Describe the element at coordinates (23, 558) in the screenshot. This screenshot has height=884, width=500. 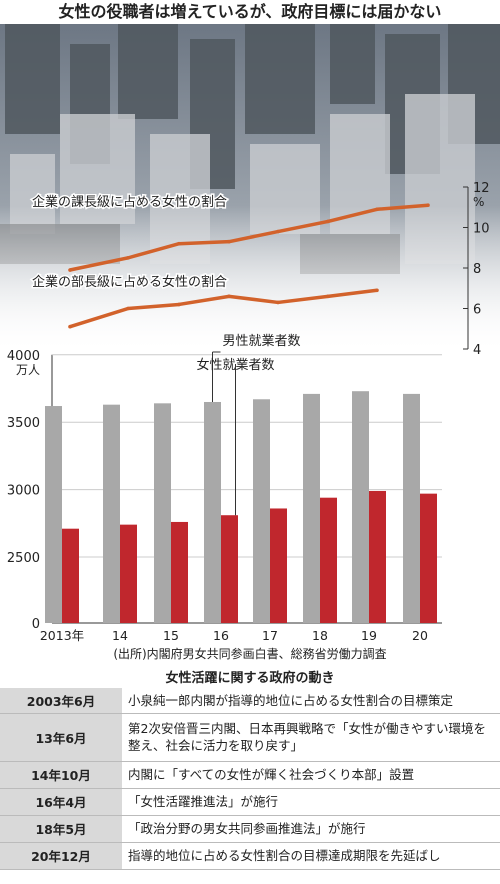
I see `count-tick-label: 2500` at that location.